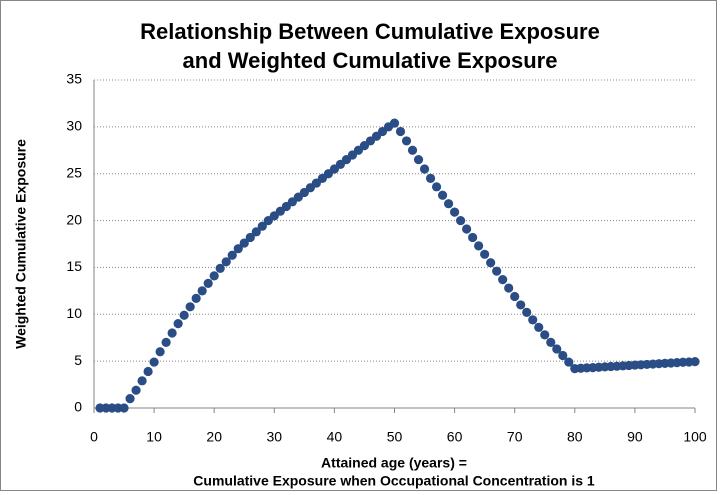 Image resolution: width=722 pixels, height=495 pixels. What do you see at coordinates (395, 437) in the screenshot?
I see `x-tick-label: 50` at bounding box center [395, 437].